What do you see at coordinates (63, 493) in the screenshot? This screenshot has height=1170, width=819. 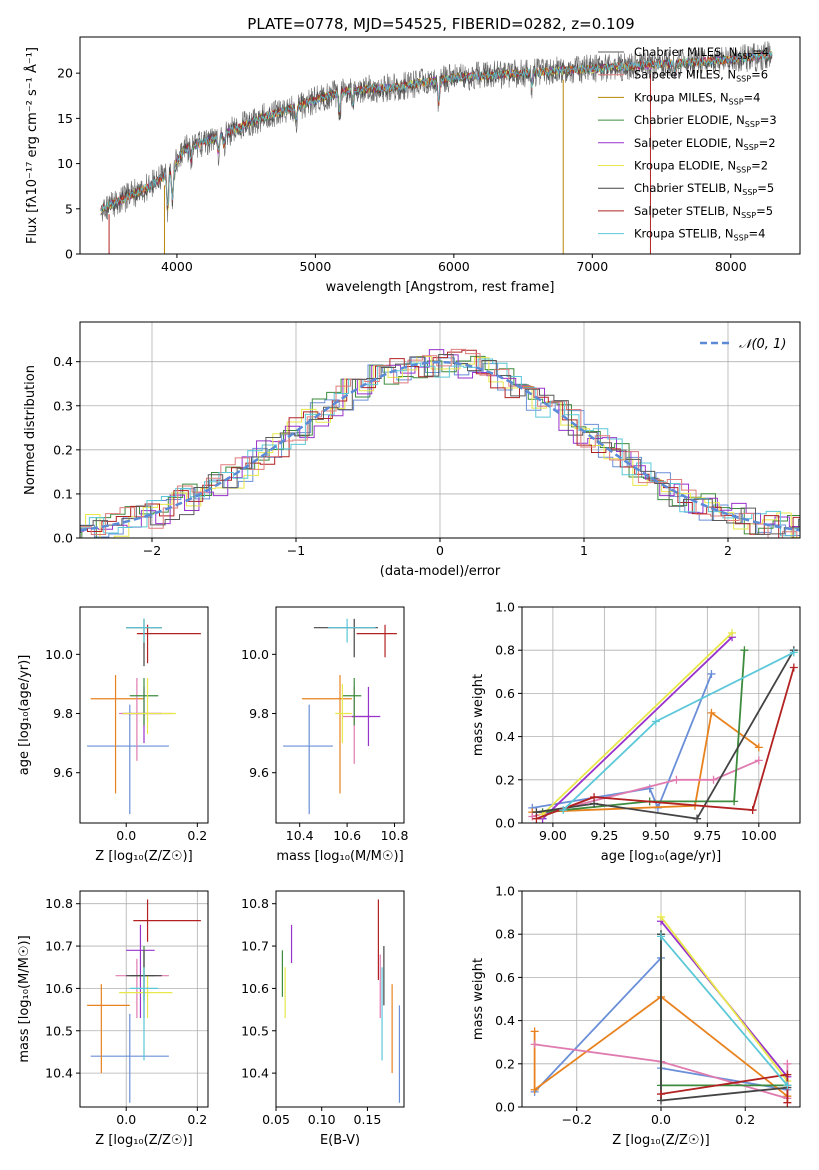 I see `y-tick-label: 0.1` at bounding box center [63, 493].